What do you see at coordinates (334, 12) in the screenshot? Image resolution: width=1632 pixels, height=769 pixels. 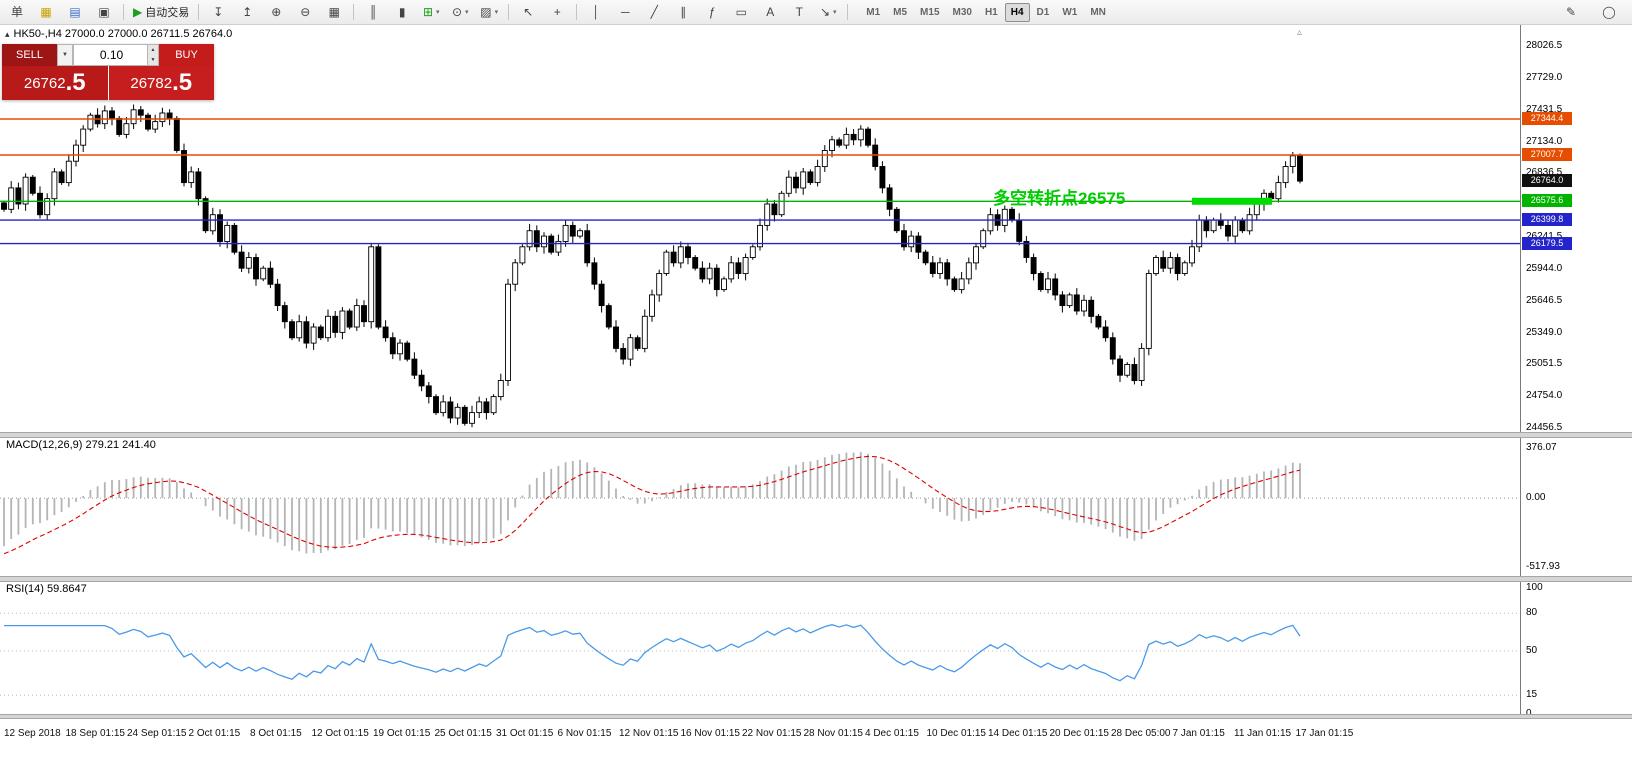 I see `tile-windows-icon: ▦` at bounding box center [334, 12].